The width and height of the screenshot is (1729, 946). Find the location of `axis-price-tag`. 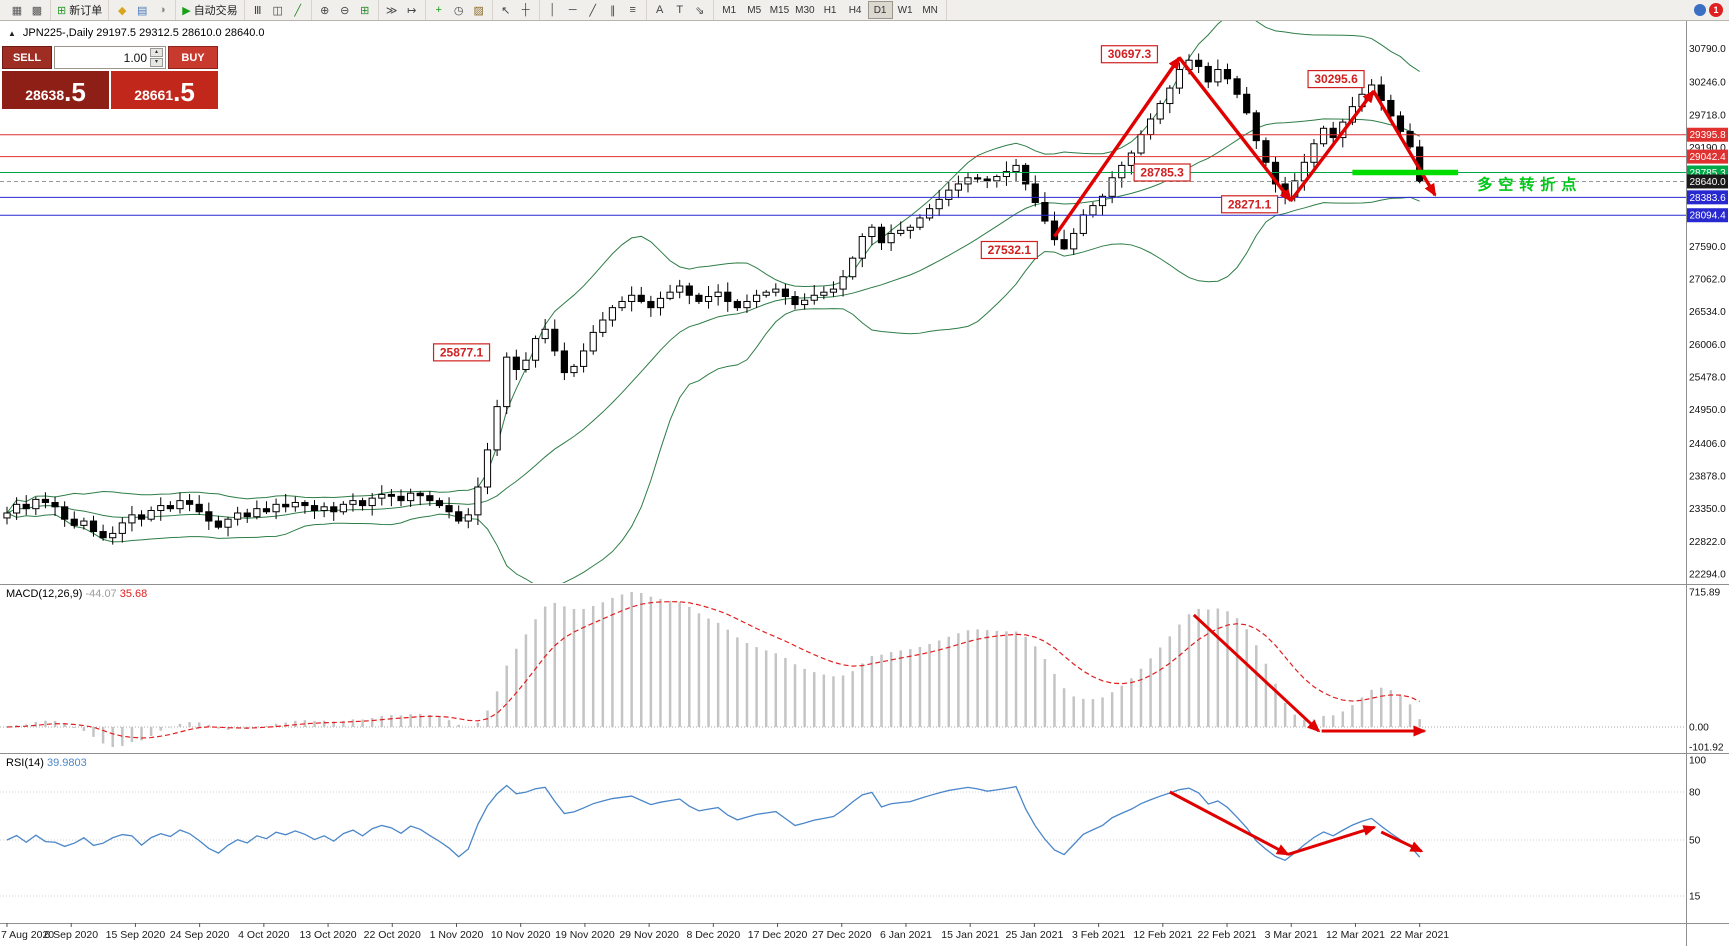

axis-price-tag is located at coordinates (1707, 215).